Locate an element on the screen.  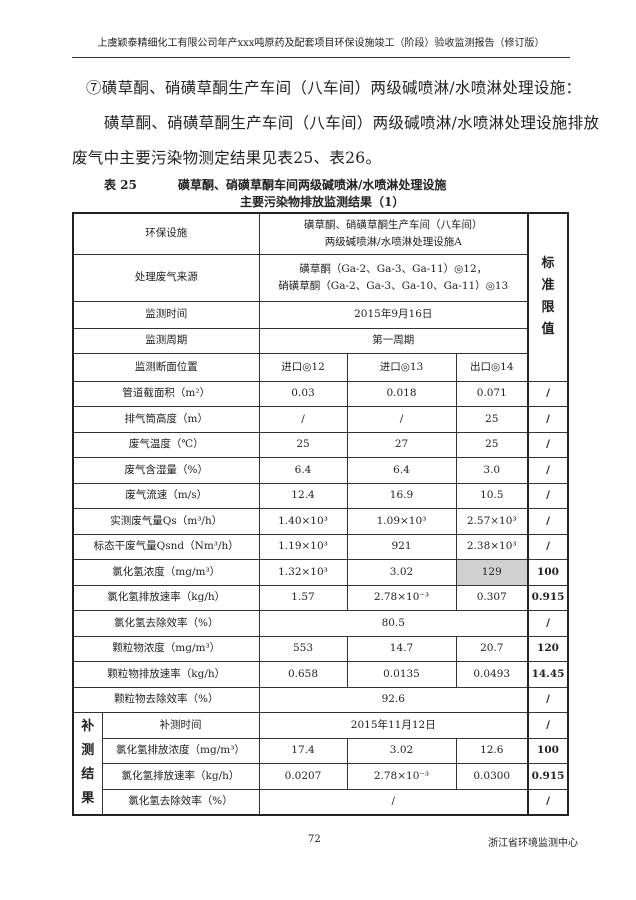
table-row: 颗粒物去除效率（%） 92.6/ is located at coordinates (320, 699).